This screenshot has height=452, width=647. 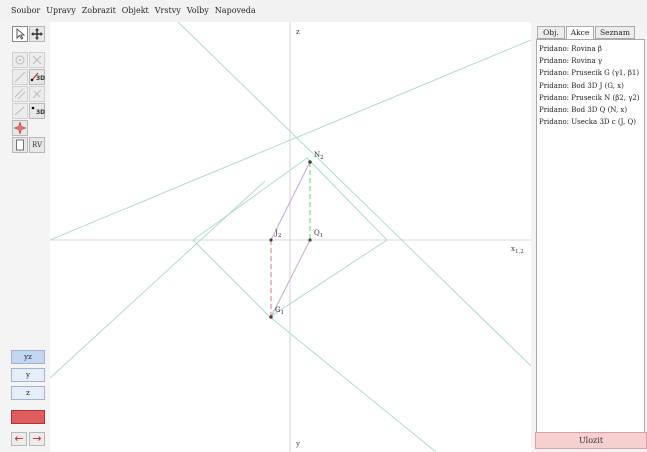 I want to click on log-item: Pridano: Bod 3D Q (N, x), so click(x=583, y=110).